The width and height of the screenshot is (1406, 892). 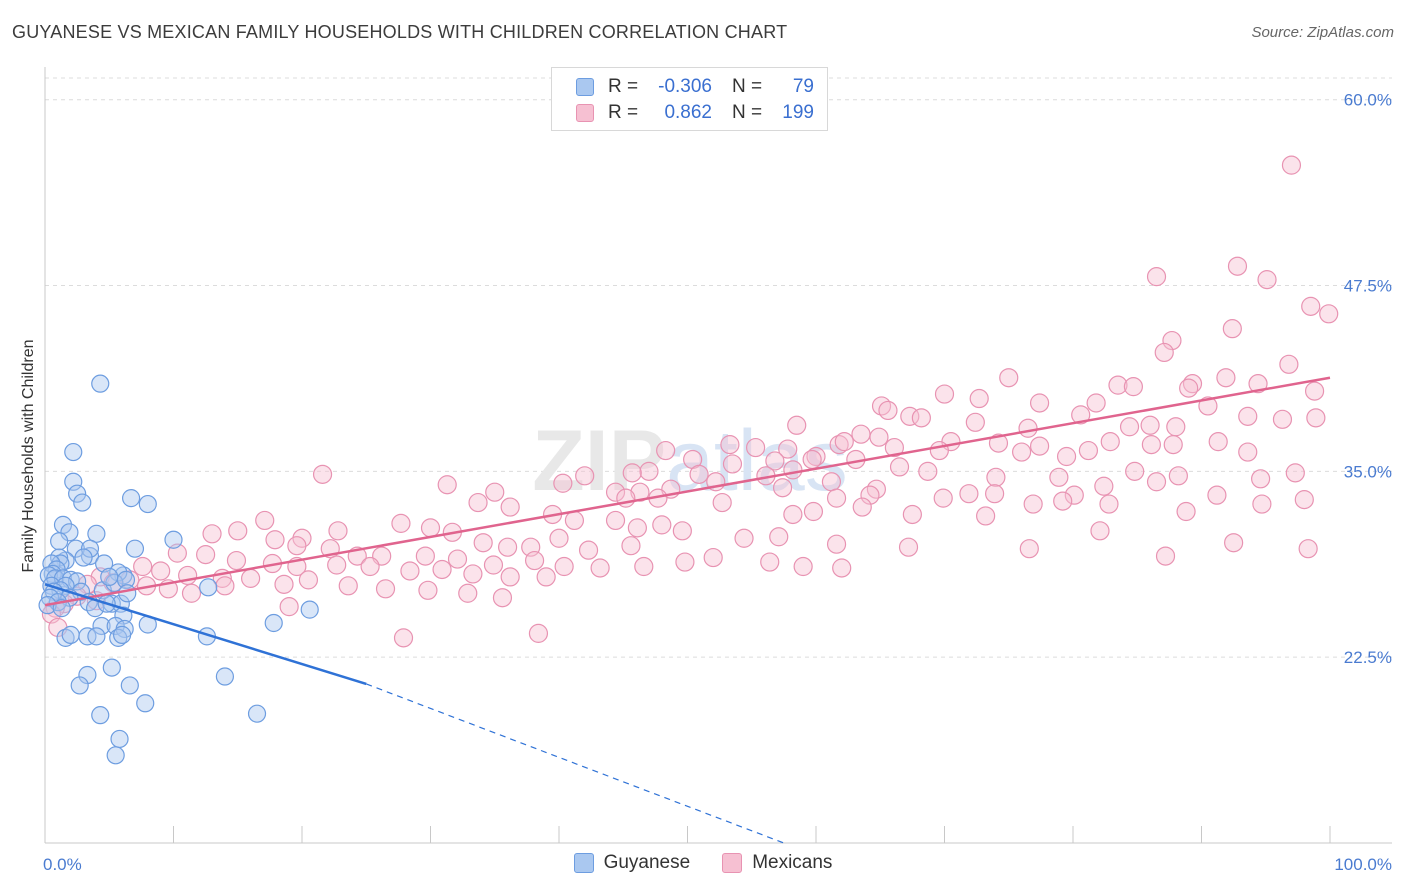 What do you see at coordinates (1368, 286) in the screenshot?
I see `y-tick-label-2: 47.5%` at bounding box center [1368, 286].